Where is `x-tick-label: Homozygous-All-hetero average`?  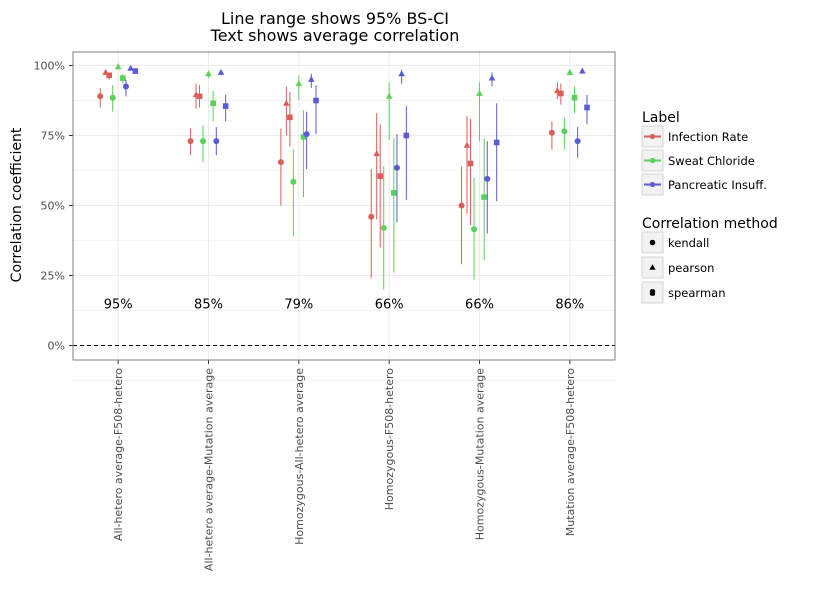
x-tick-label: Homozygous-All-hetero average is located at coordinates (299, 456).